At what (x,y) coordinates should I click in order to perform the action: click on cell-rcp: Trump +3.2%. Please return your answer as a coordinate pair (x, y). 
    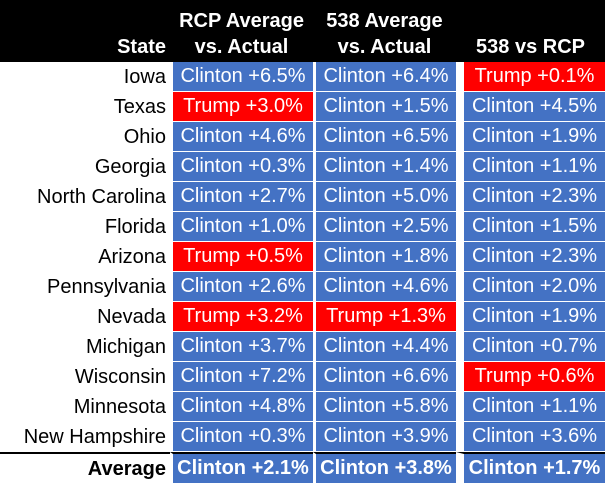
    Looking at the image, I should click on (241, 317).